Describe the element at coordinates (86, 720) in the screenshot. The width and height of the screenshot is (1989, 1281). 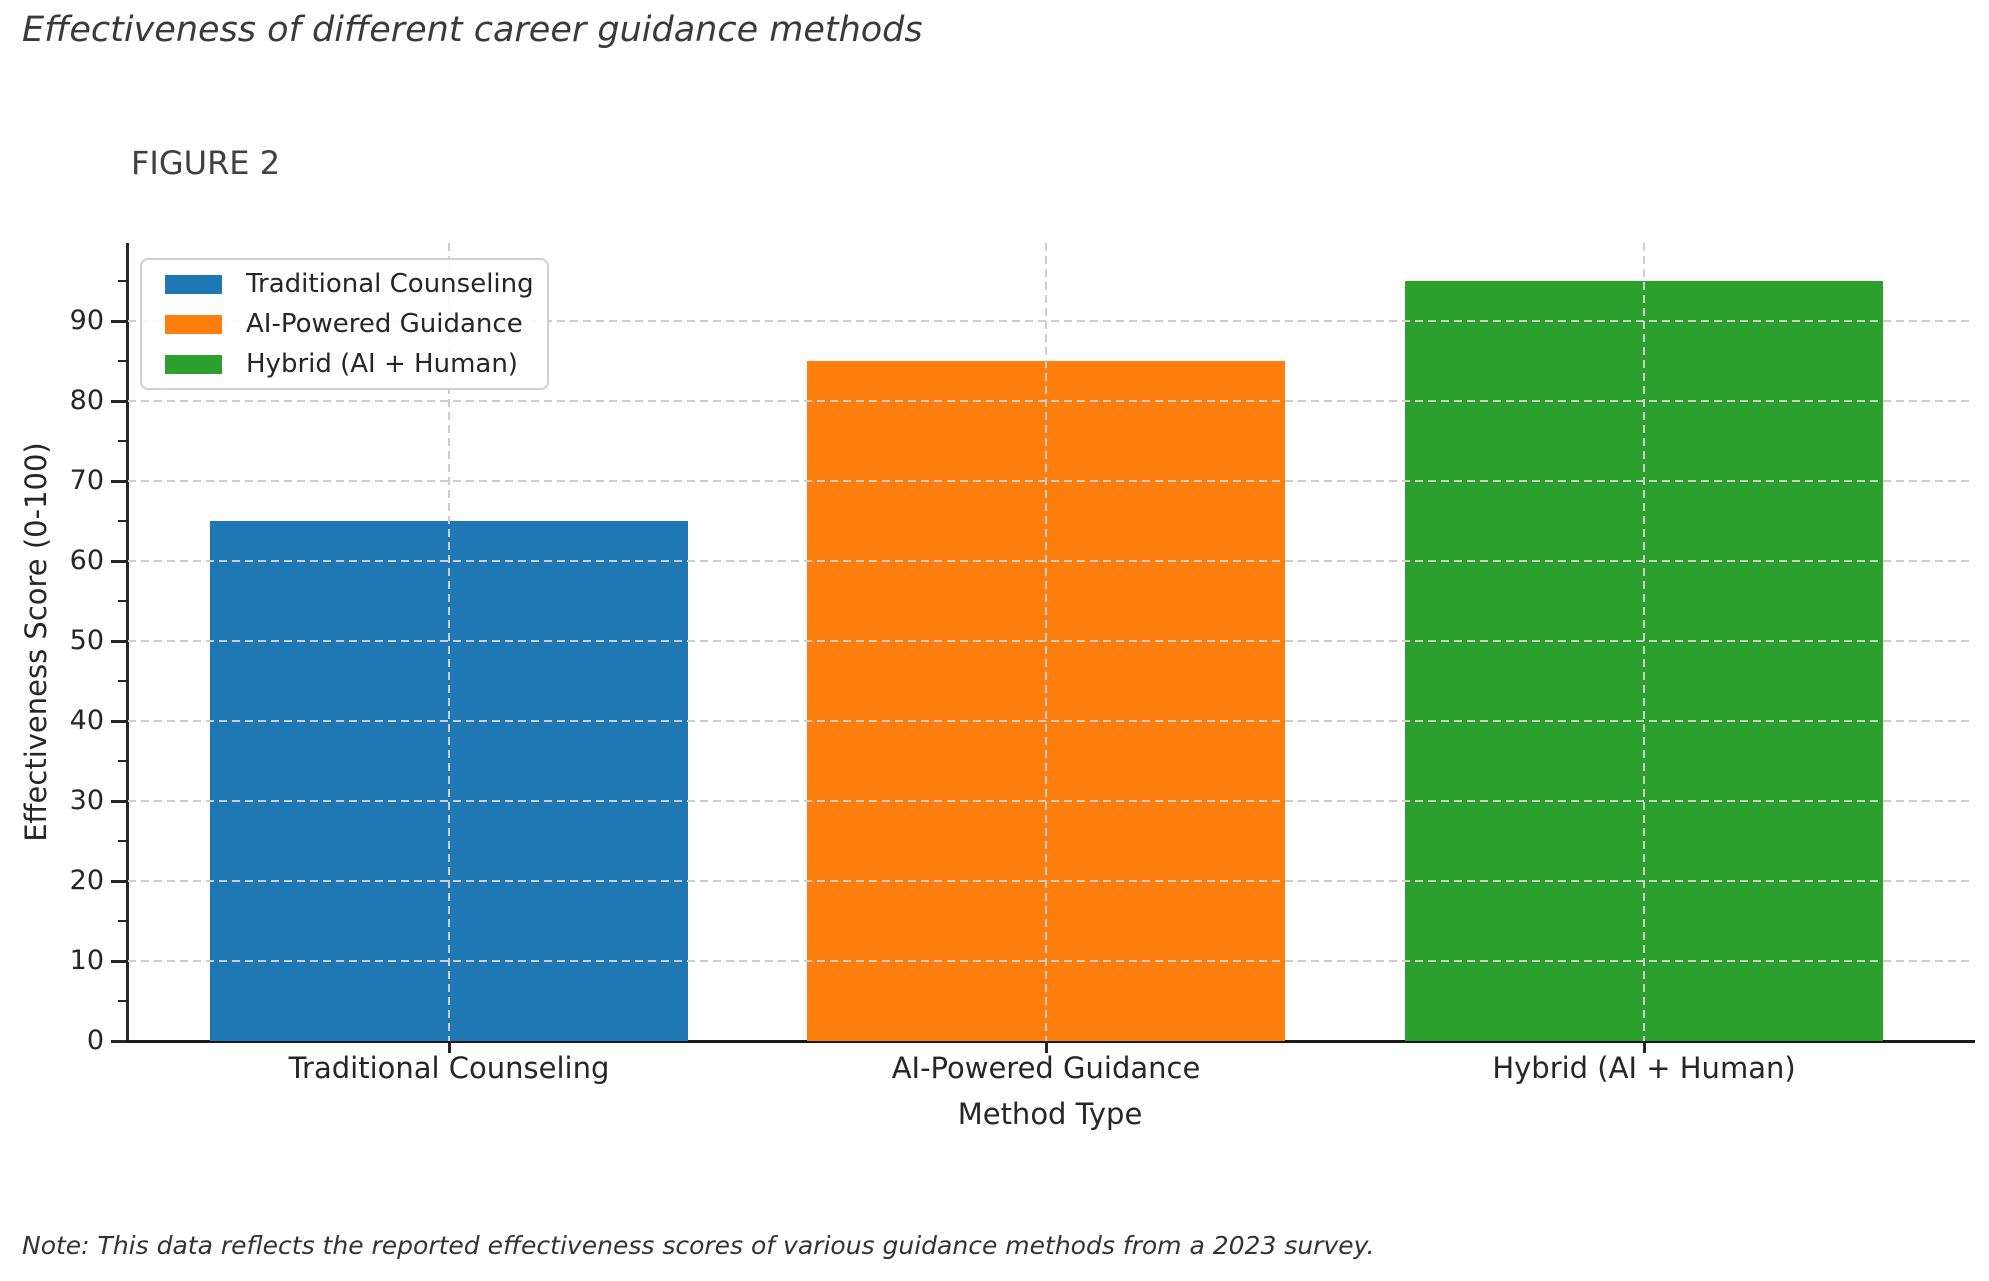
I see `y-tick-label-40: 40` at that location.